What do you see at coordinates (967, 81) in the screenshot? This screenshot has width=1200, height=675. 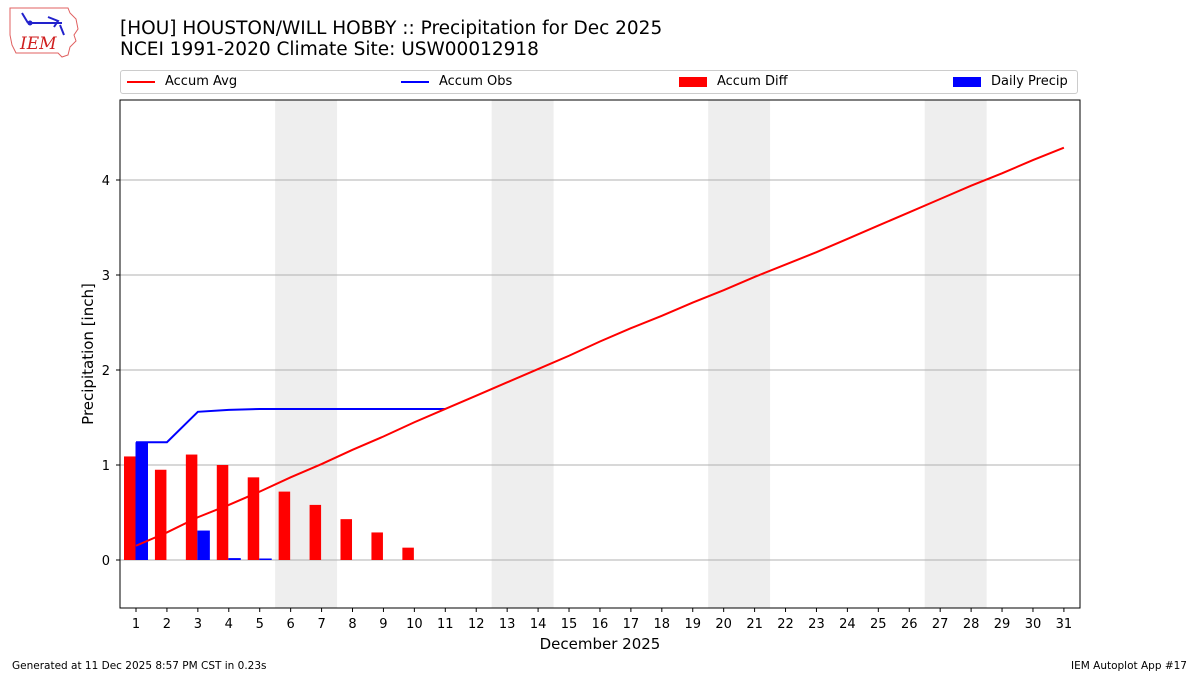 I see `legend-patch-blue` at bounding box center [967, 81].